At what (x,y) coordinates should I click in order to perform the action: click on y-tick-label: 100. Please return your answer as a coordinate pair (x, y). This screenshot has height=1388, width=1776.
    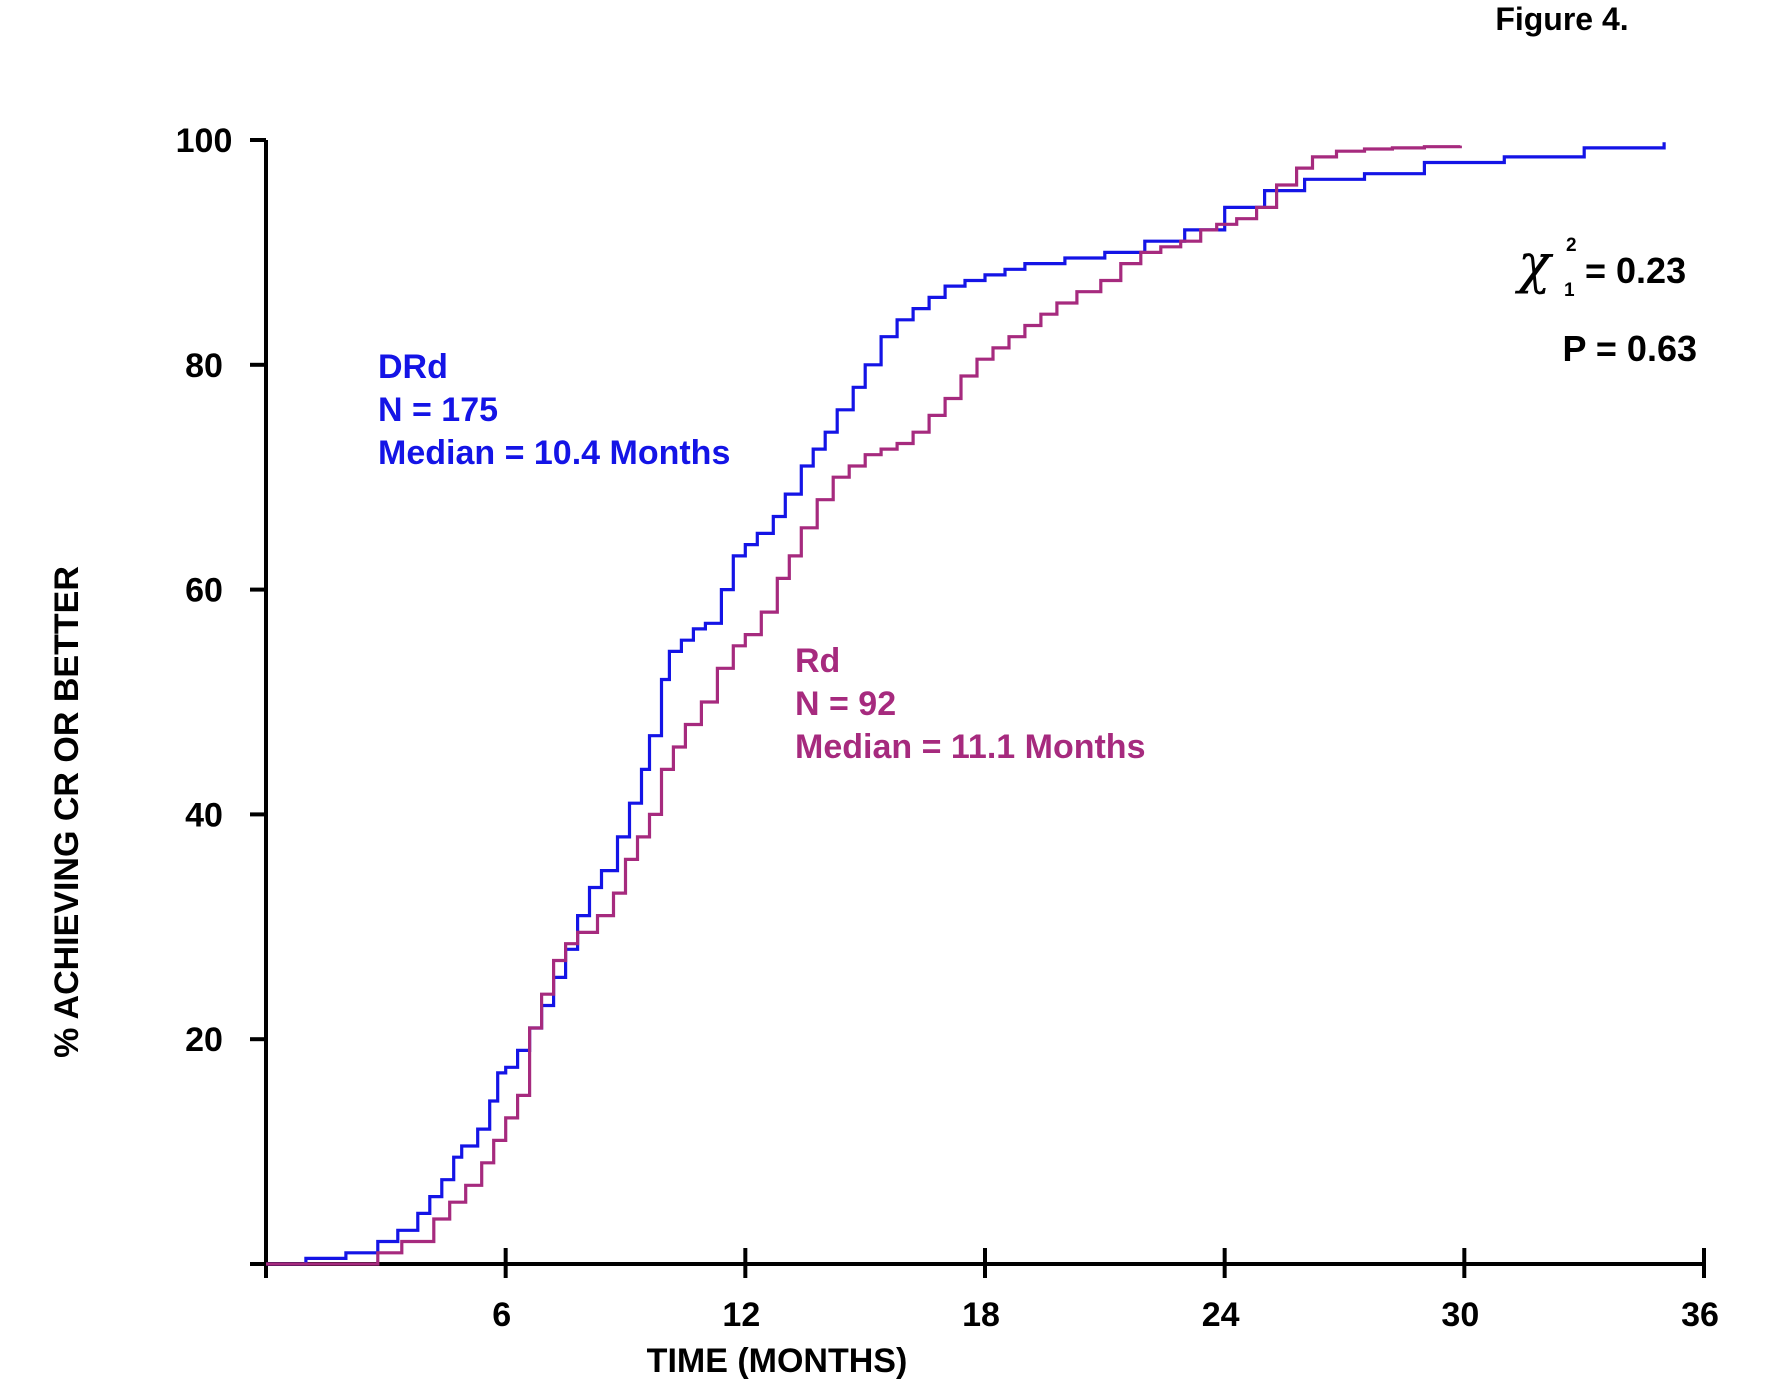
    Looking at the image, I should click on (204, 141).